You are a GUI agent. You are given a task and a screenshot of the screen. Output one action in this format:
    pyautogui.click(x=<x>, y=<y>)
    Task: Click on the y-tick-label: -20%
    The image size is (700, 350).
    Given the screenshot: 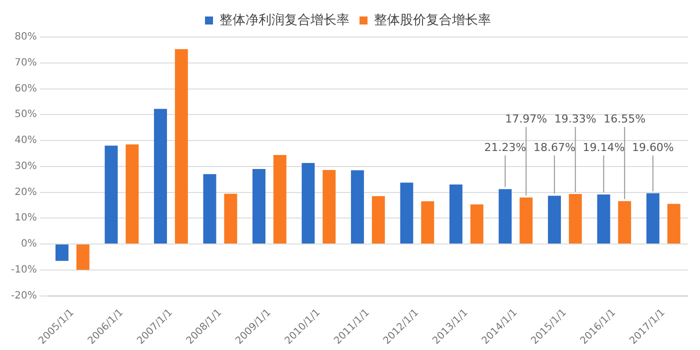 What is the action you would take?
    pyautogui.click(x=23, y=296)
    